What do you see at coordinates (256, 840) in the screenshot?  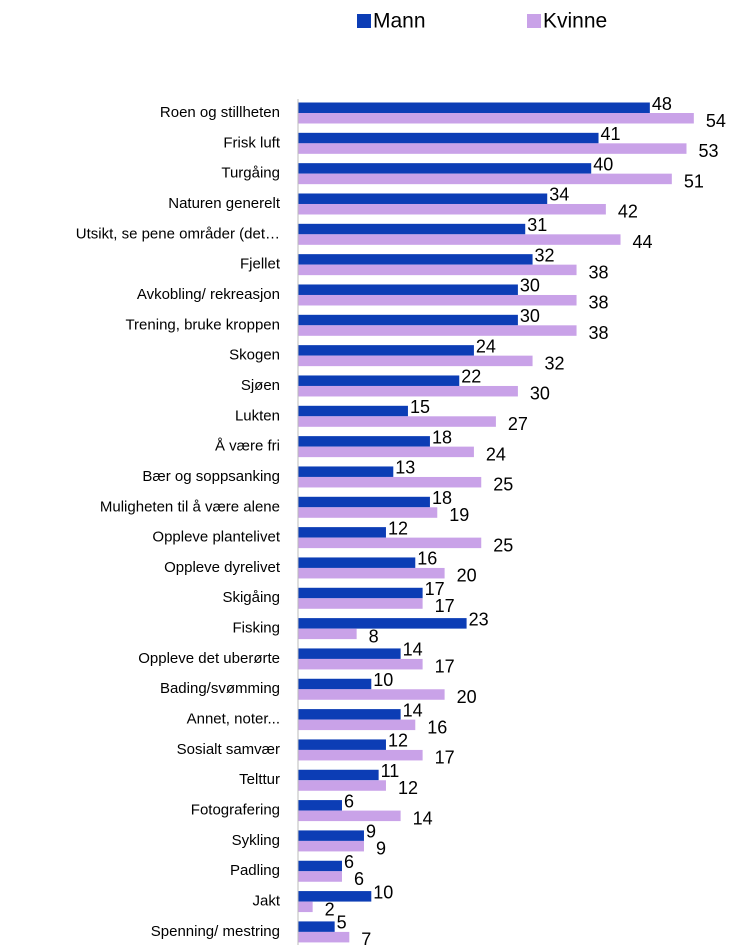 I see `category-label: Sykling` at bounding box center [256, 840].